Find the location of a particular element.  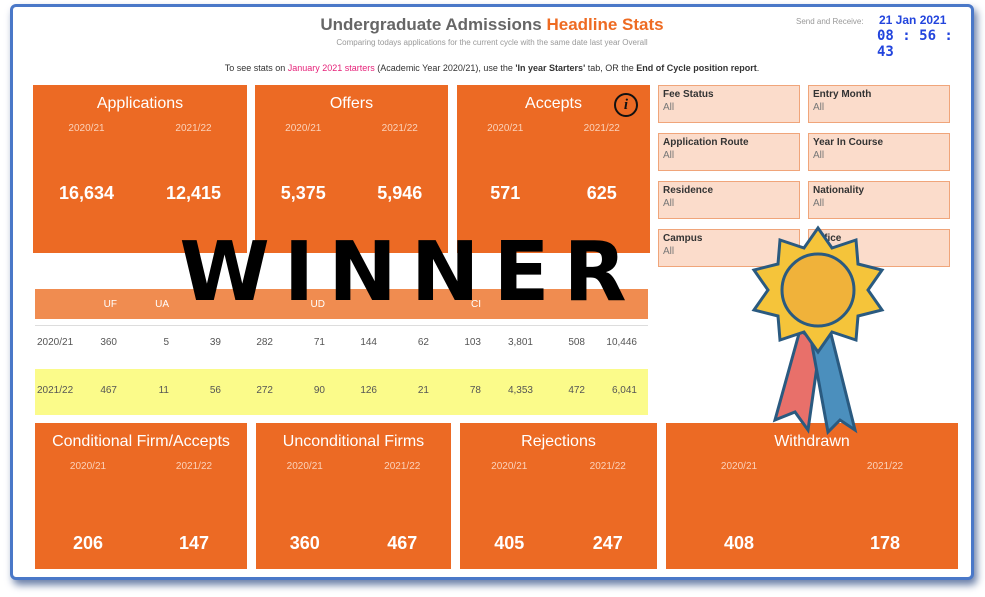

card-title: Accepts is located at coordinates (553, 103).